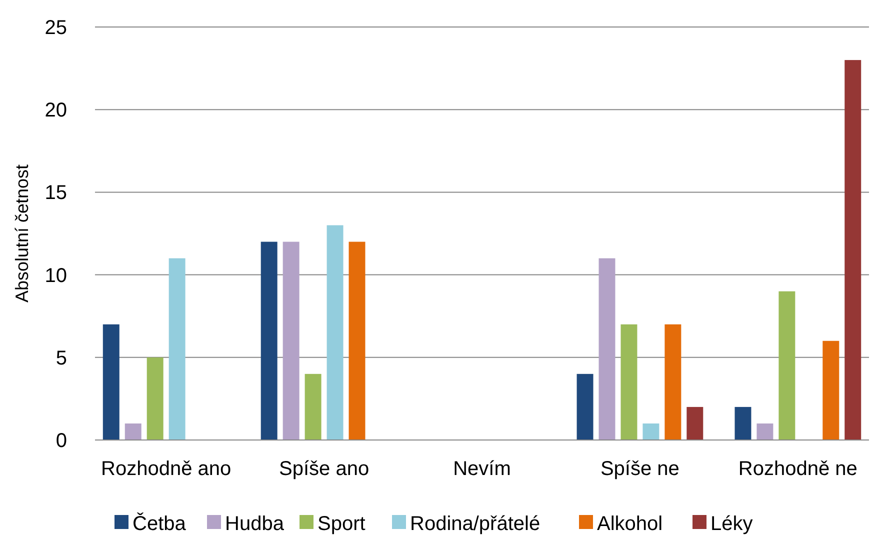 This screenshot has height=542, width=889. I want to click on y-tick-label: 25, so click(55, 28).